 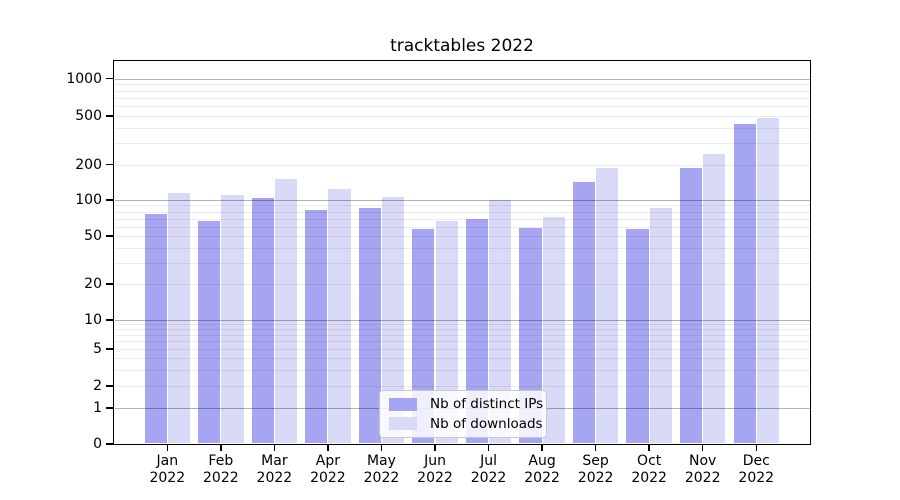 What do you see at coordinates (93, 320) in the screenshot?
I see `y-tick-label: 10` at bounding box center [93, 320].